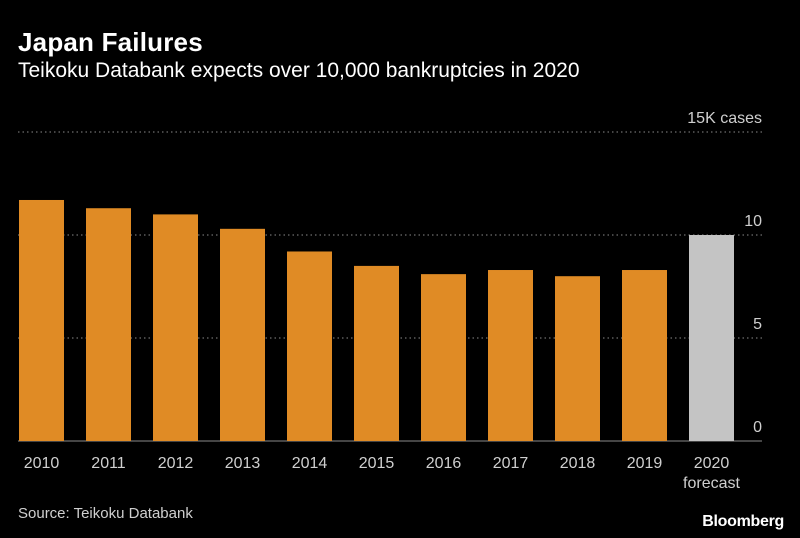  Describe the element at coordinates (108, 463) in the screenshot. I see `x-tick-label: 2011` at that location.